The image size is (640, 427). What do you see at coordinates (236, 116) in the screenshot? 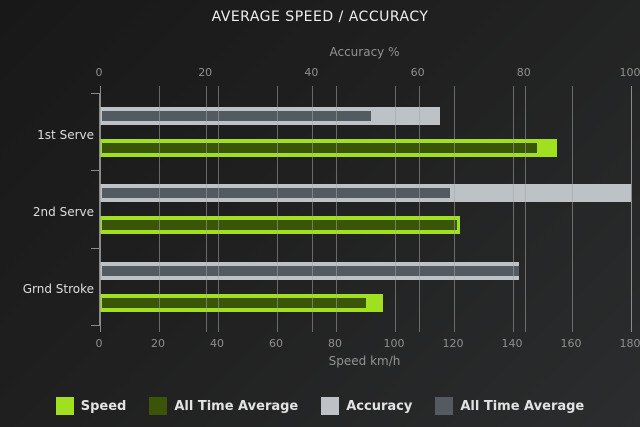
I see `bar-accuracy-avg-1st-serve` at bounding box center [236, 116].